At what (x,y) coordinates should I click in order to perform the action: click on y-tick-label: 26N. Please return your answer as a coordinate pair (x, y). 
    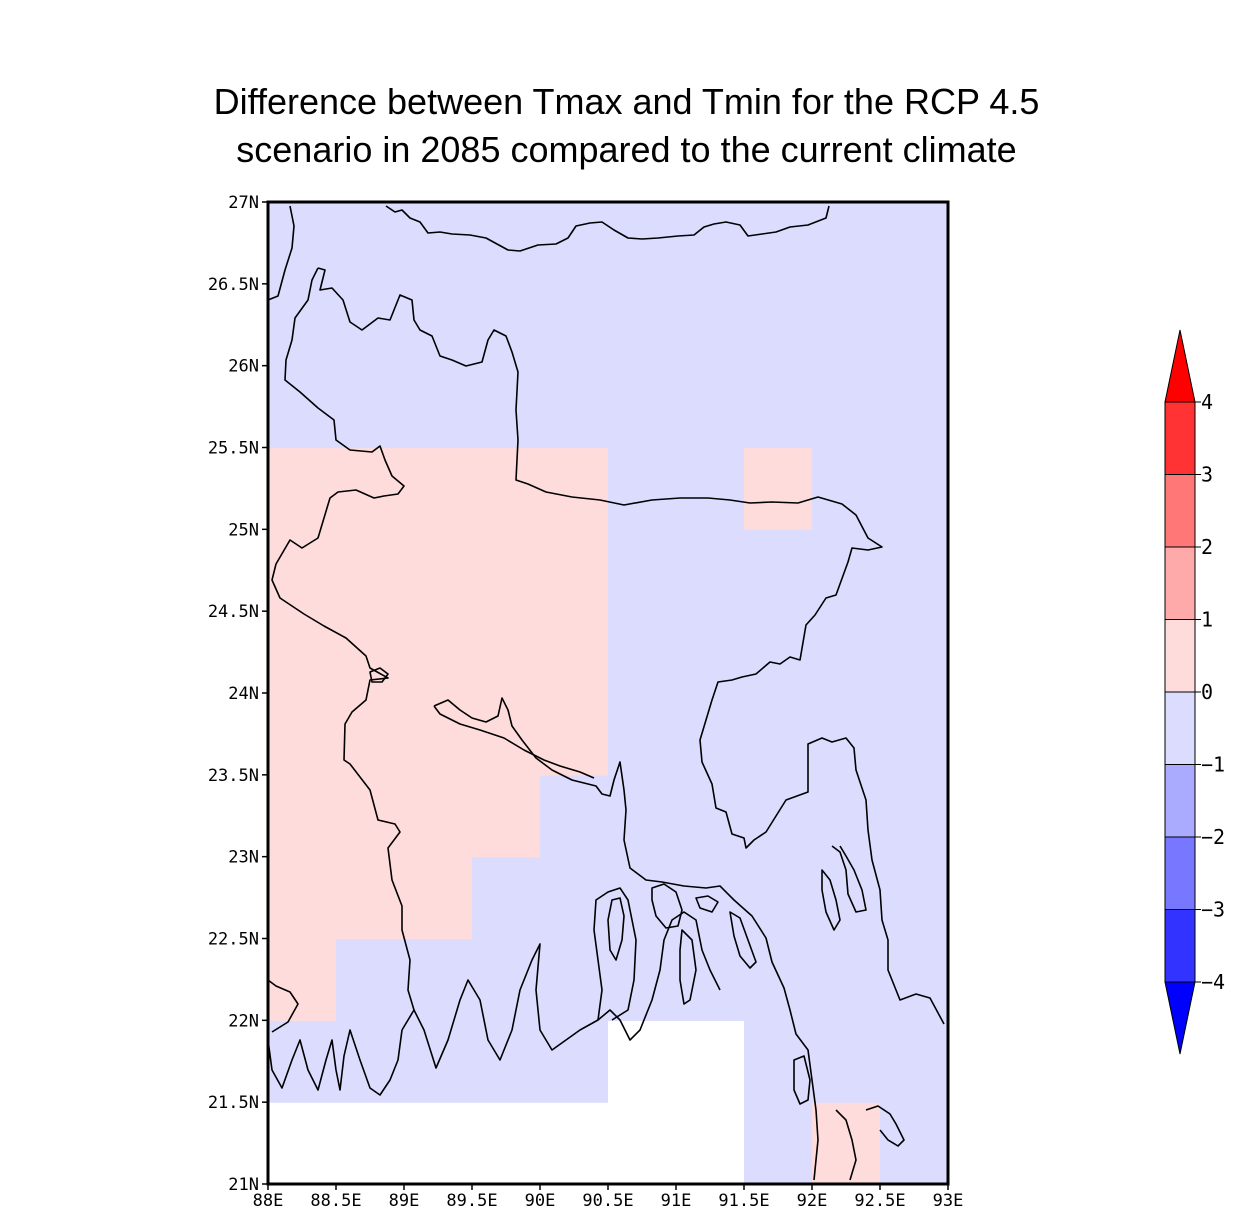
    Looking at the image, I should click on (243, 367).